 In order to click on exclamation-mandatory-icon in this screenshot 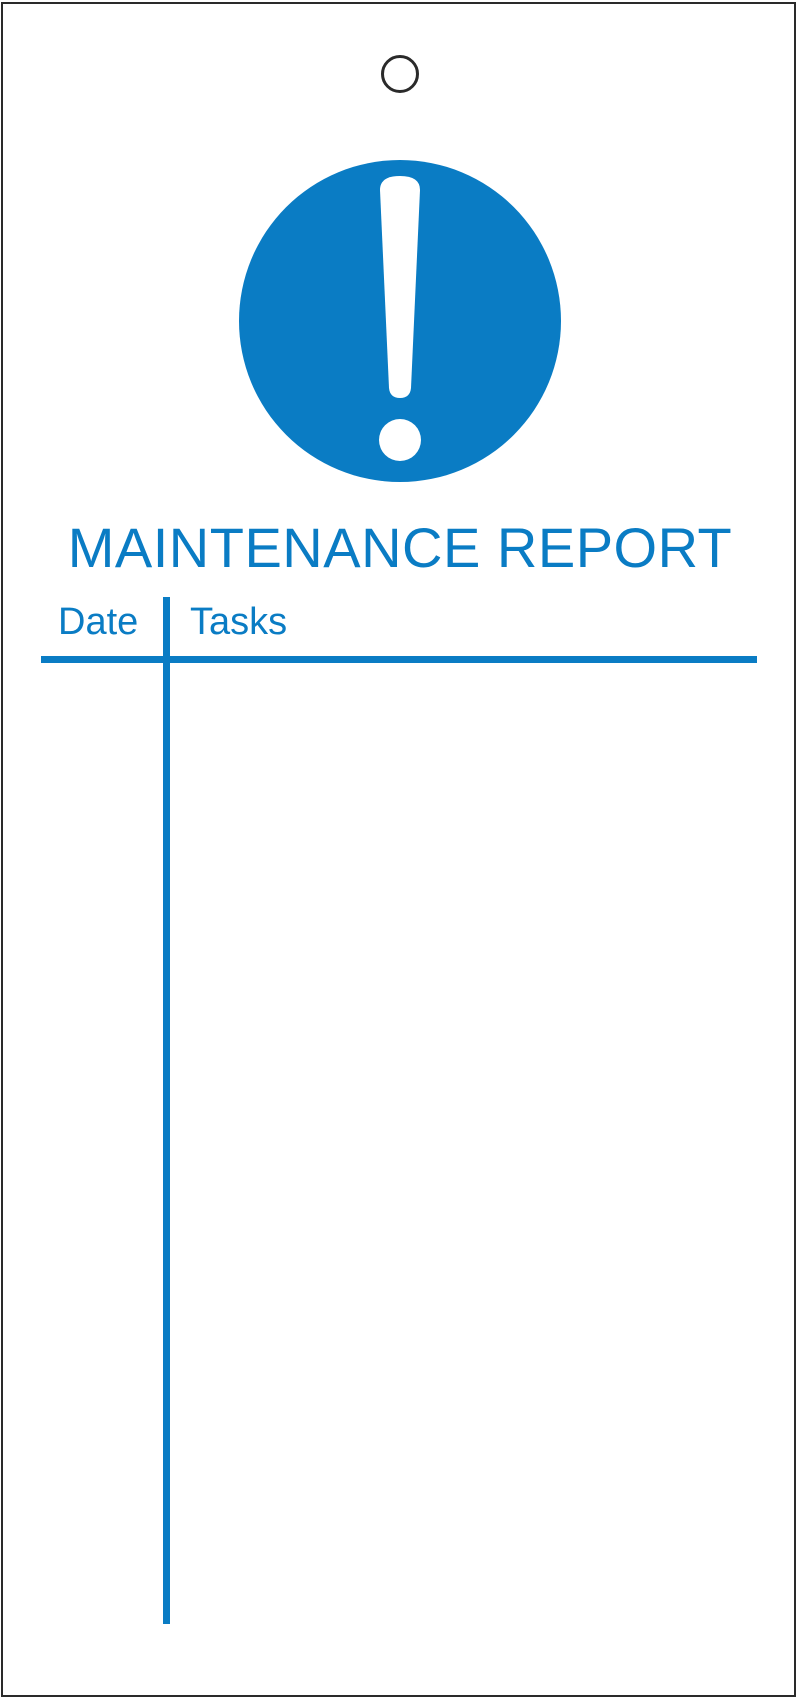, I will do `click(400, 321)`.